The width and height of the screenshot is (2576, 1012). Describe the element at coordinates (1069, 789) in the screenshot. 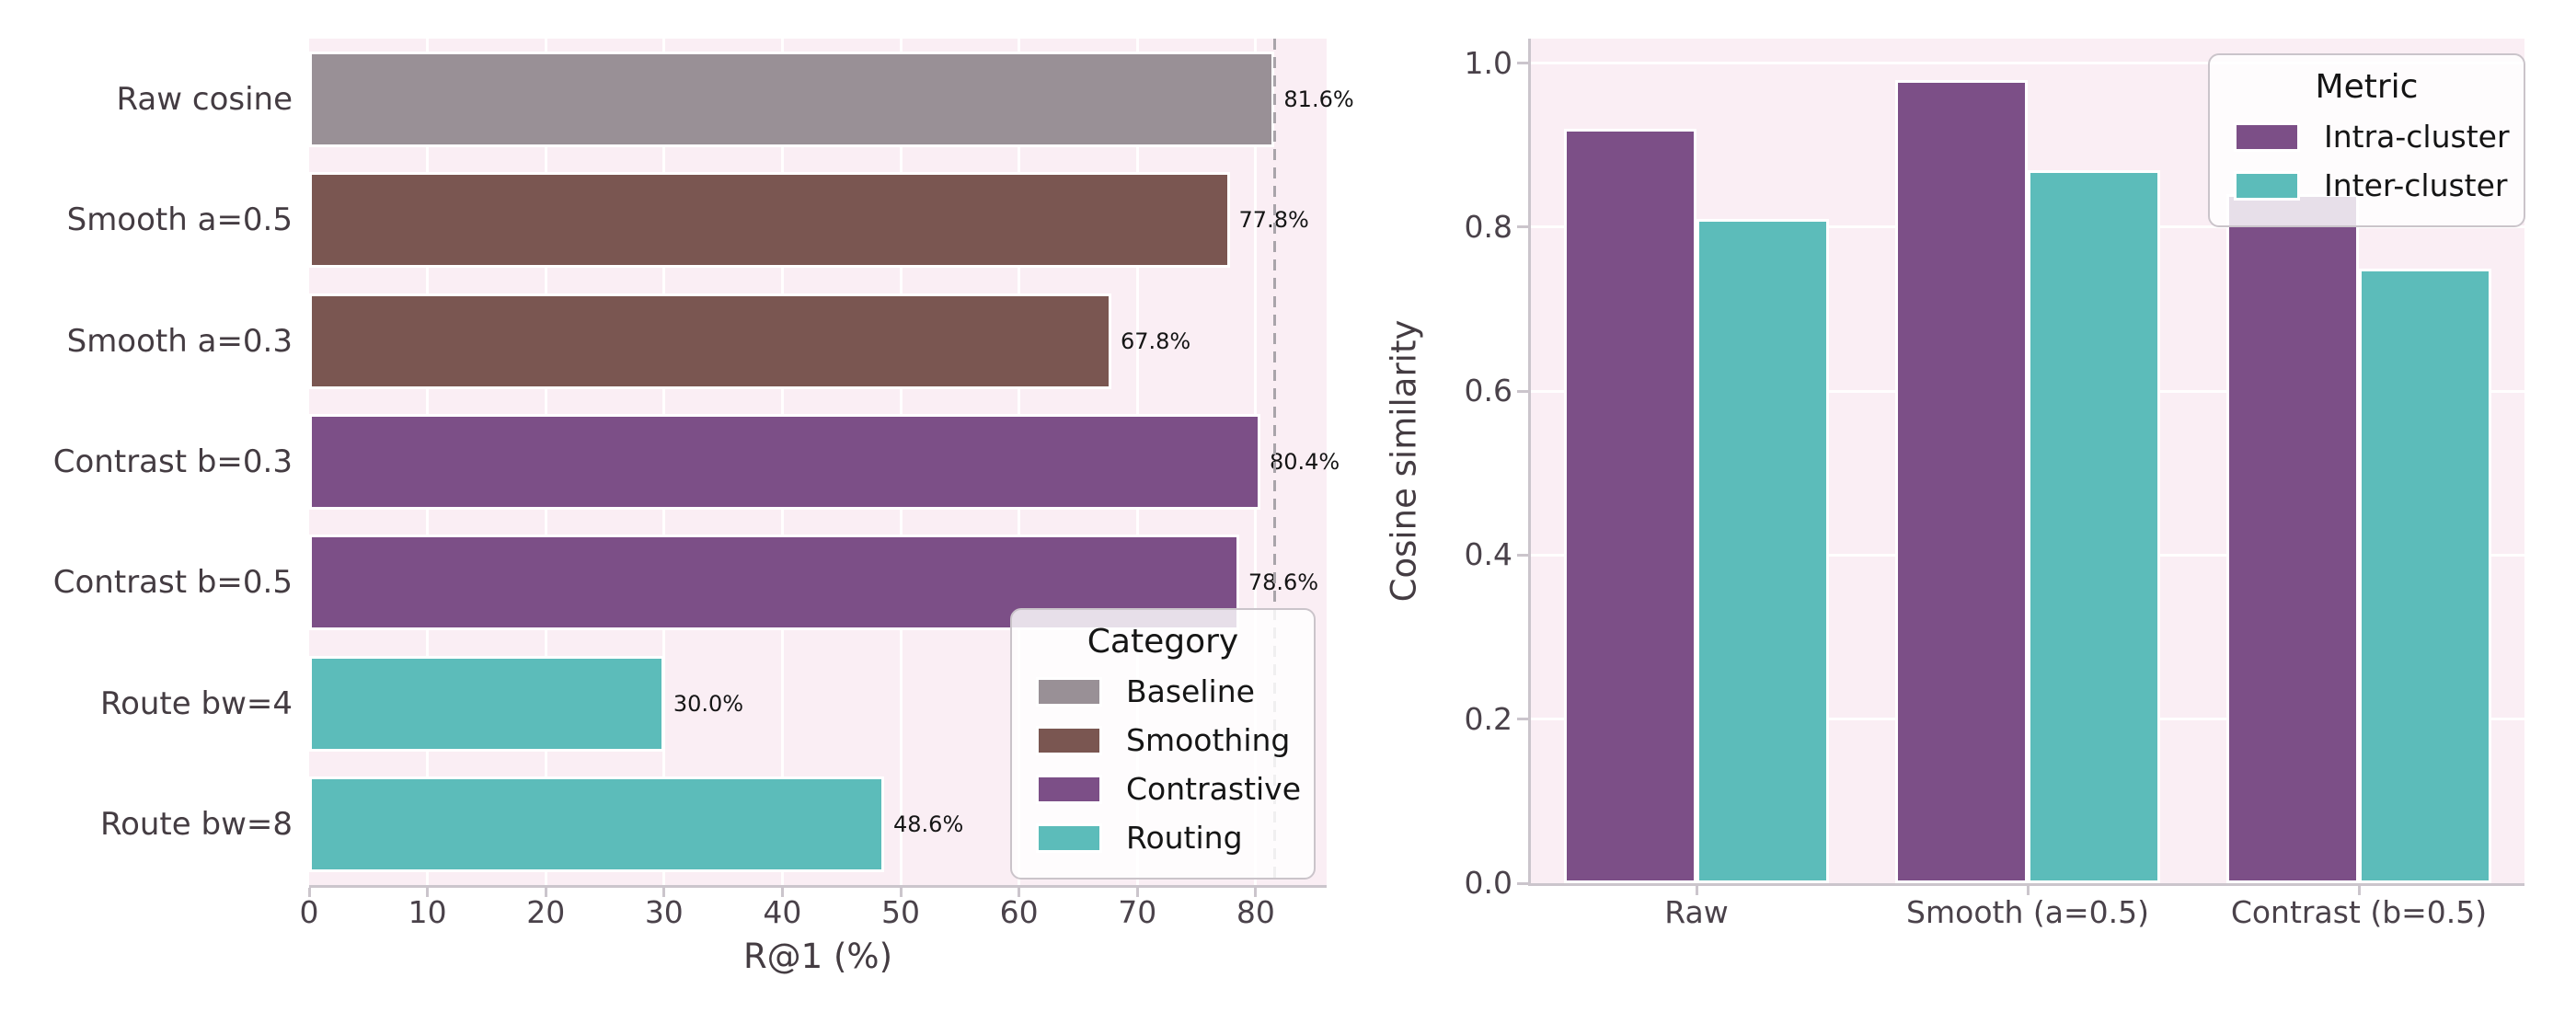

I see `contrastive-swatch-icon` at that location.